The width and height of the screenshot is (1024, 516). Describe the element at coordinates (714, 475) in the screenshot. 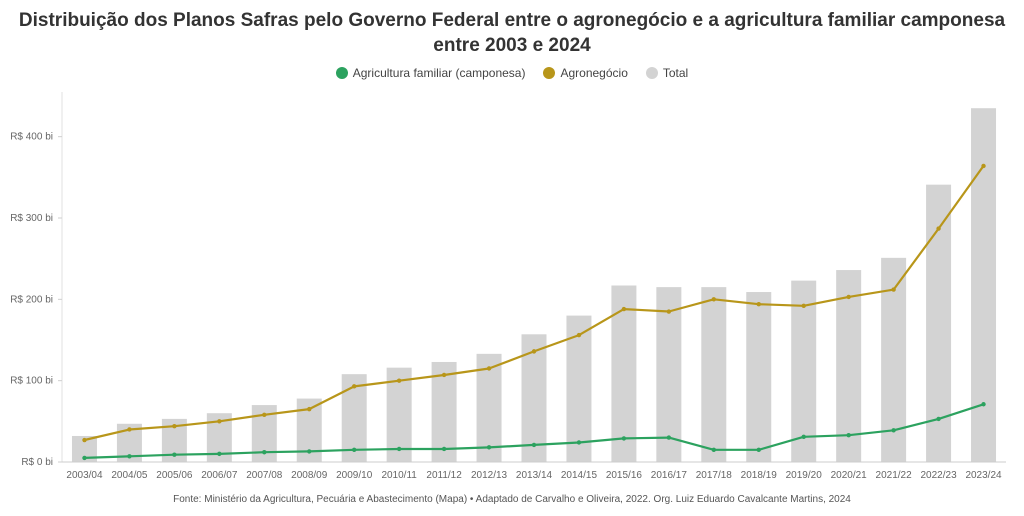

I see `x-tick-label: 2017/18` at that location.